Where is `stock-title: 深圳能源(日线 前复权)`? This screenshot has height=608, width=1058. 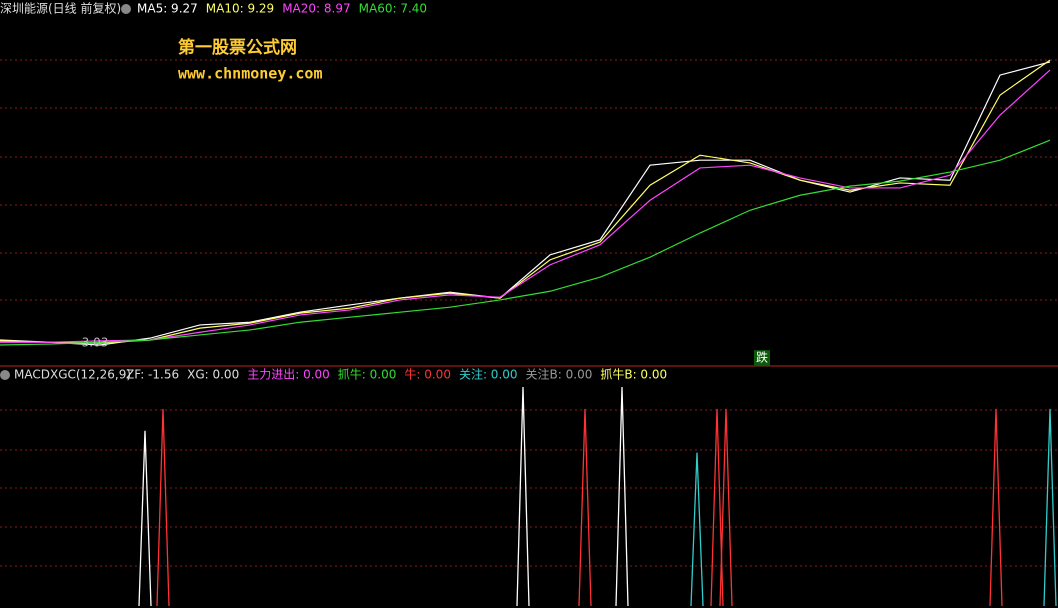
stock-title: 深圳能源(日线 前复权) is located at coordinates (60, 8).